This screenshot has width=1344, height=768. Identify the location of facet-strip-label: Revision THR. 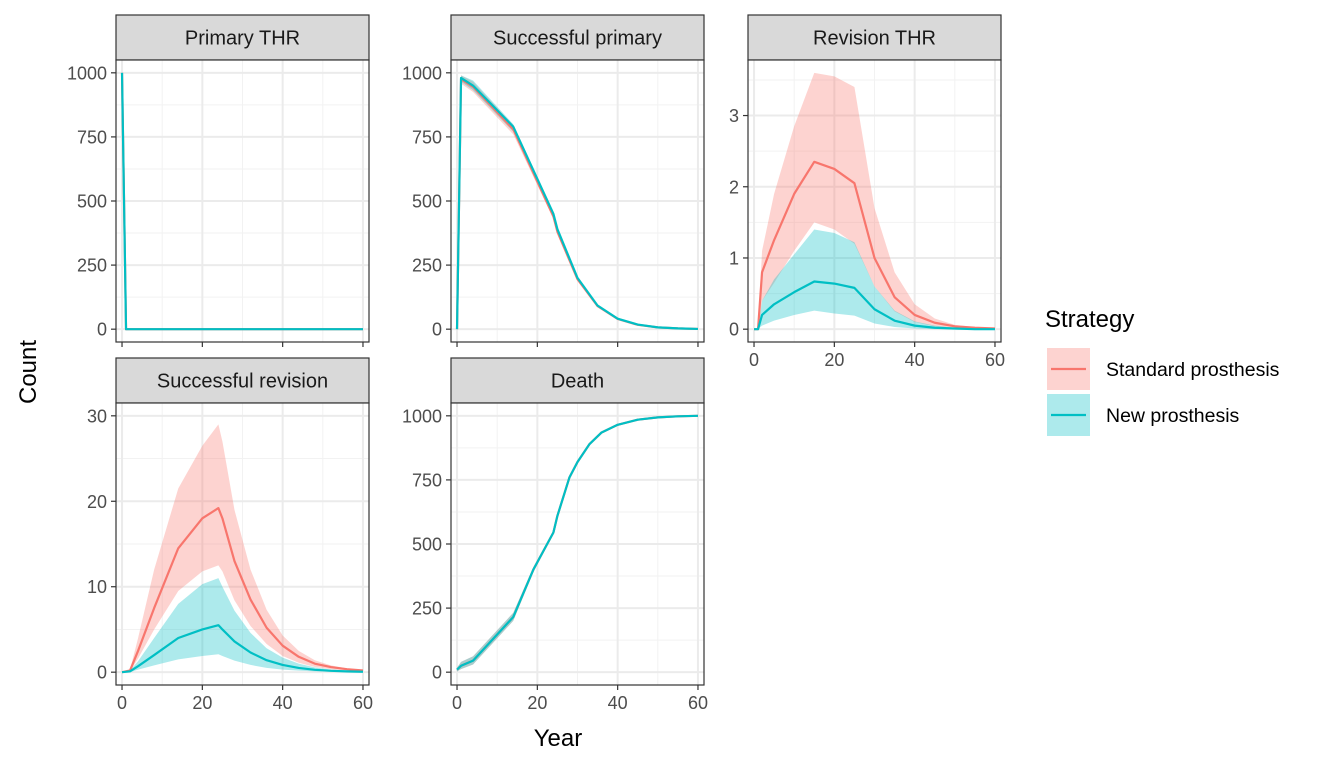
(874, 39).